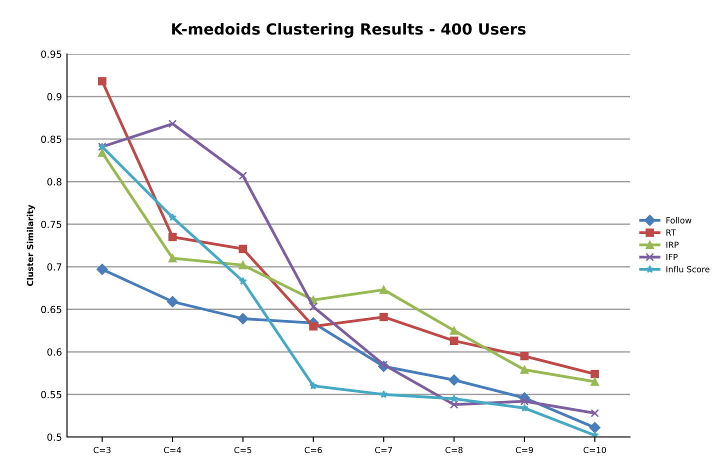 This screenshot has width=728, height=458. What do you see at coordinates (54, 267) in the screenshot?
I see `y-tick-label: 0.7` at bounding box center [54, 267].